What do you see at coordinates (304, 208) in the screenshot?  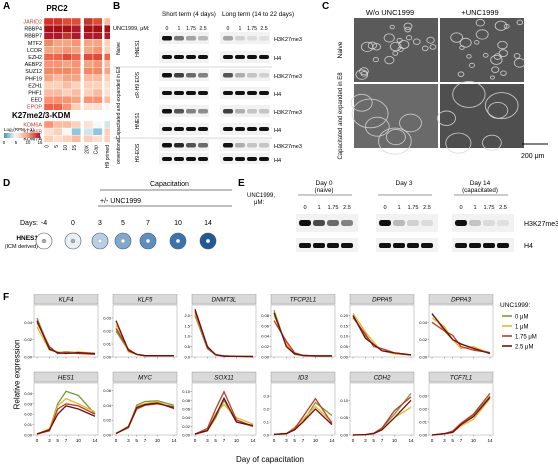 I see `dose-label: 0` at bounding box center [304, 208].